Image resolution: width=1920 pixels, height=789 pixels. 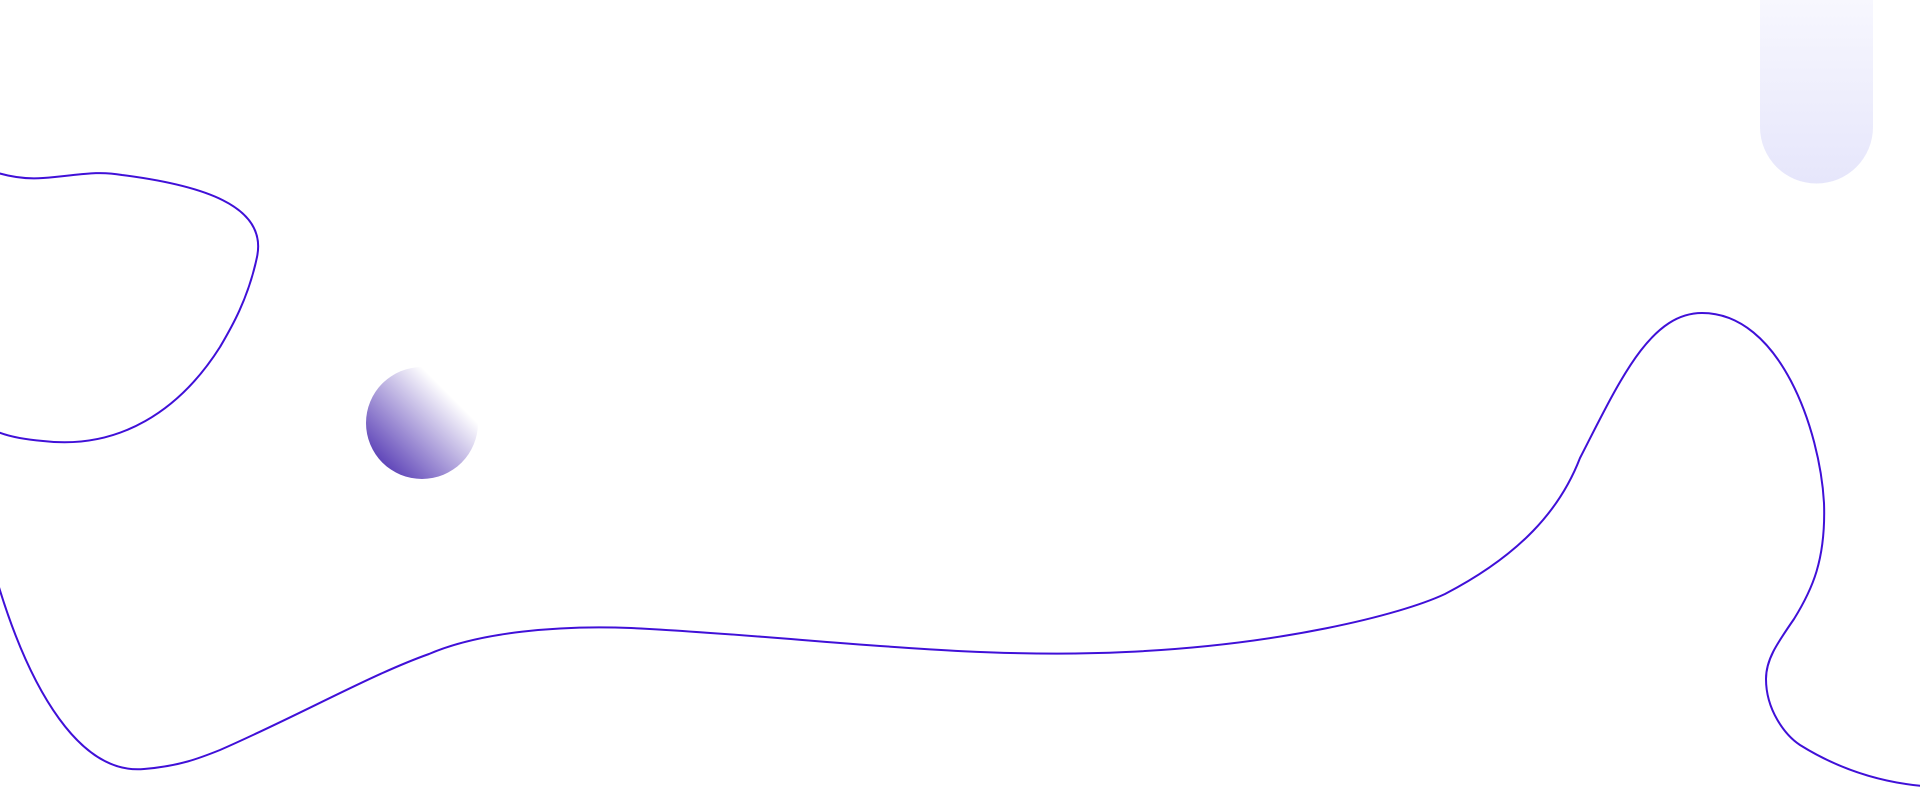 What do you see at coordinates (1816, 92) in the screenshot?
I see `gradient-pill` at bounding box center [1816, 92].